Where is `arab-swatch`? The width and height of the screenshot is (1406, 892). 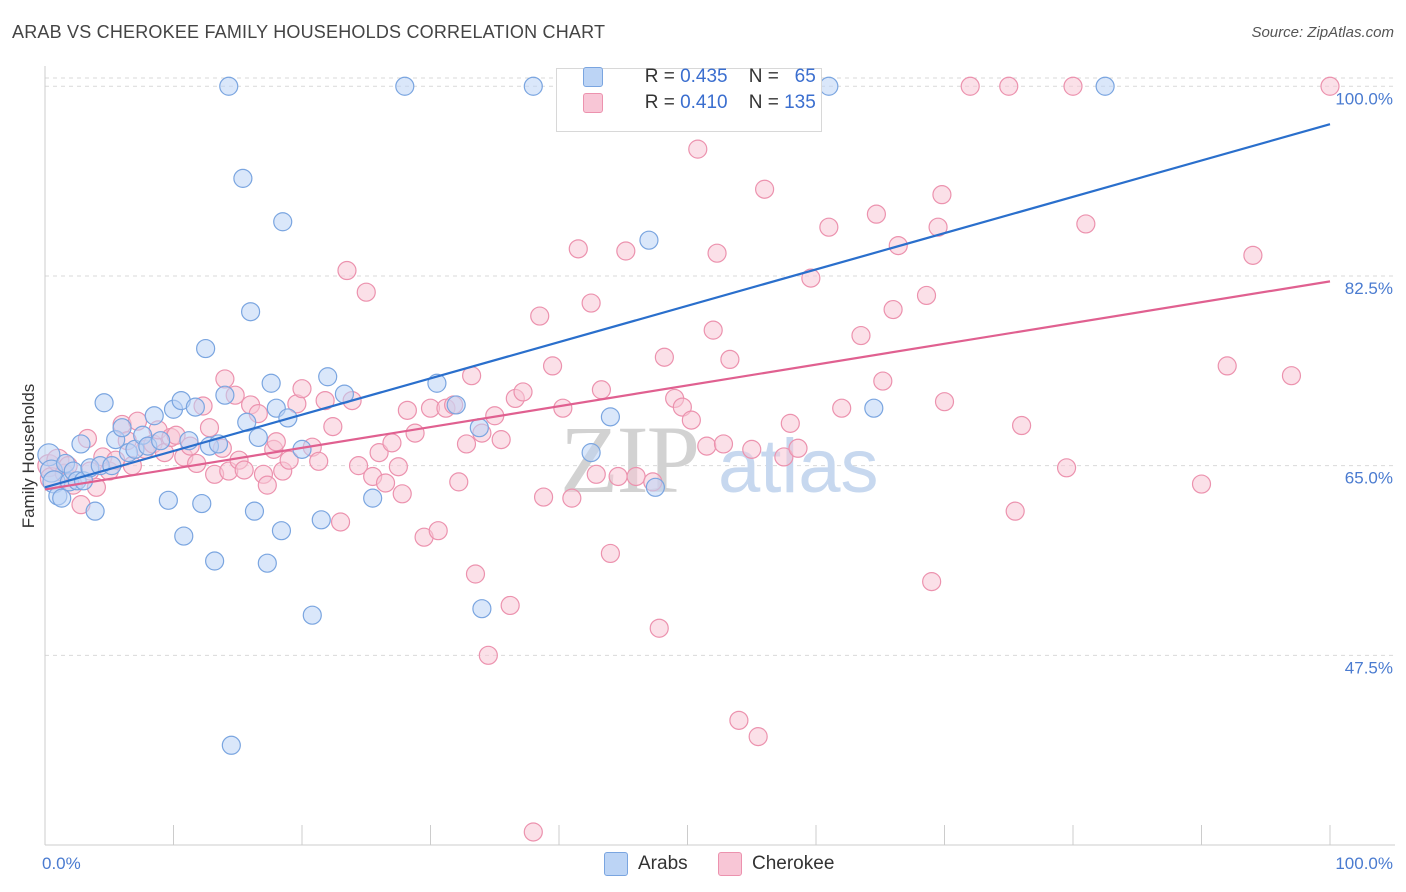
arab-swatch is located at coordinates (593, 77).